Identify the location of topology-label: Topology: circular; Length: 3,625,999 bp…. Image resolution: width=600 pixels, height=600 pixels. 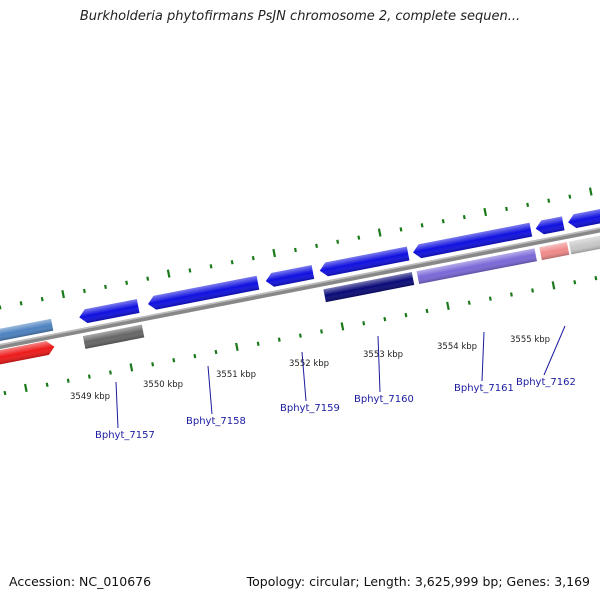
(418, 581).